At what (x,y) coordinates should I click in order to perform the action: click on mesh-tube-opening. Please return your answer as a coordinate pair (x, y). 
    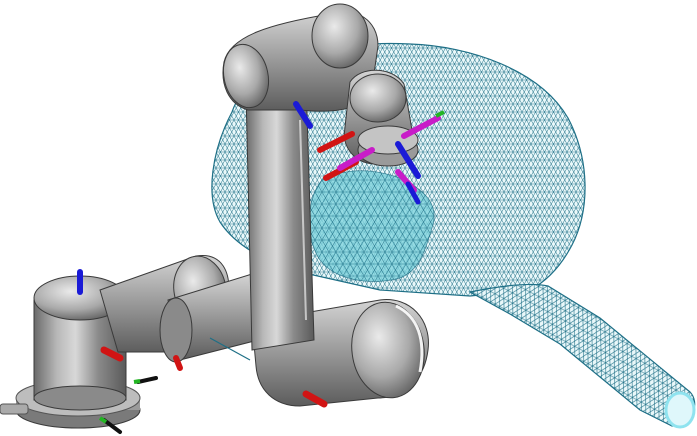
    Looking at the image, I should click on (680, 410).